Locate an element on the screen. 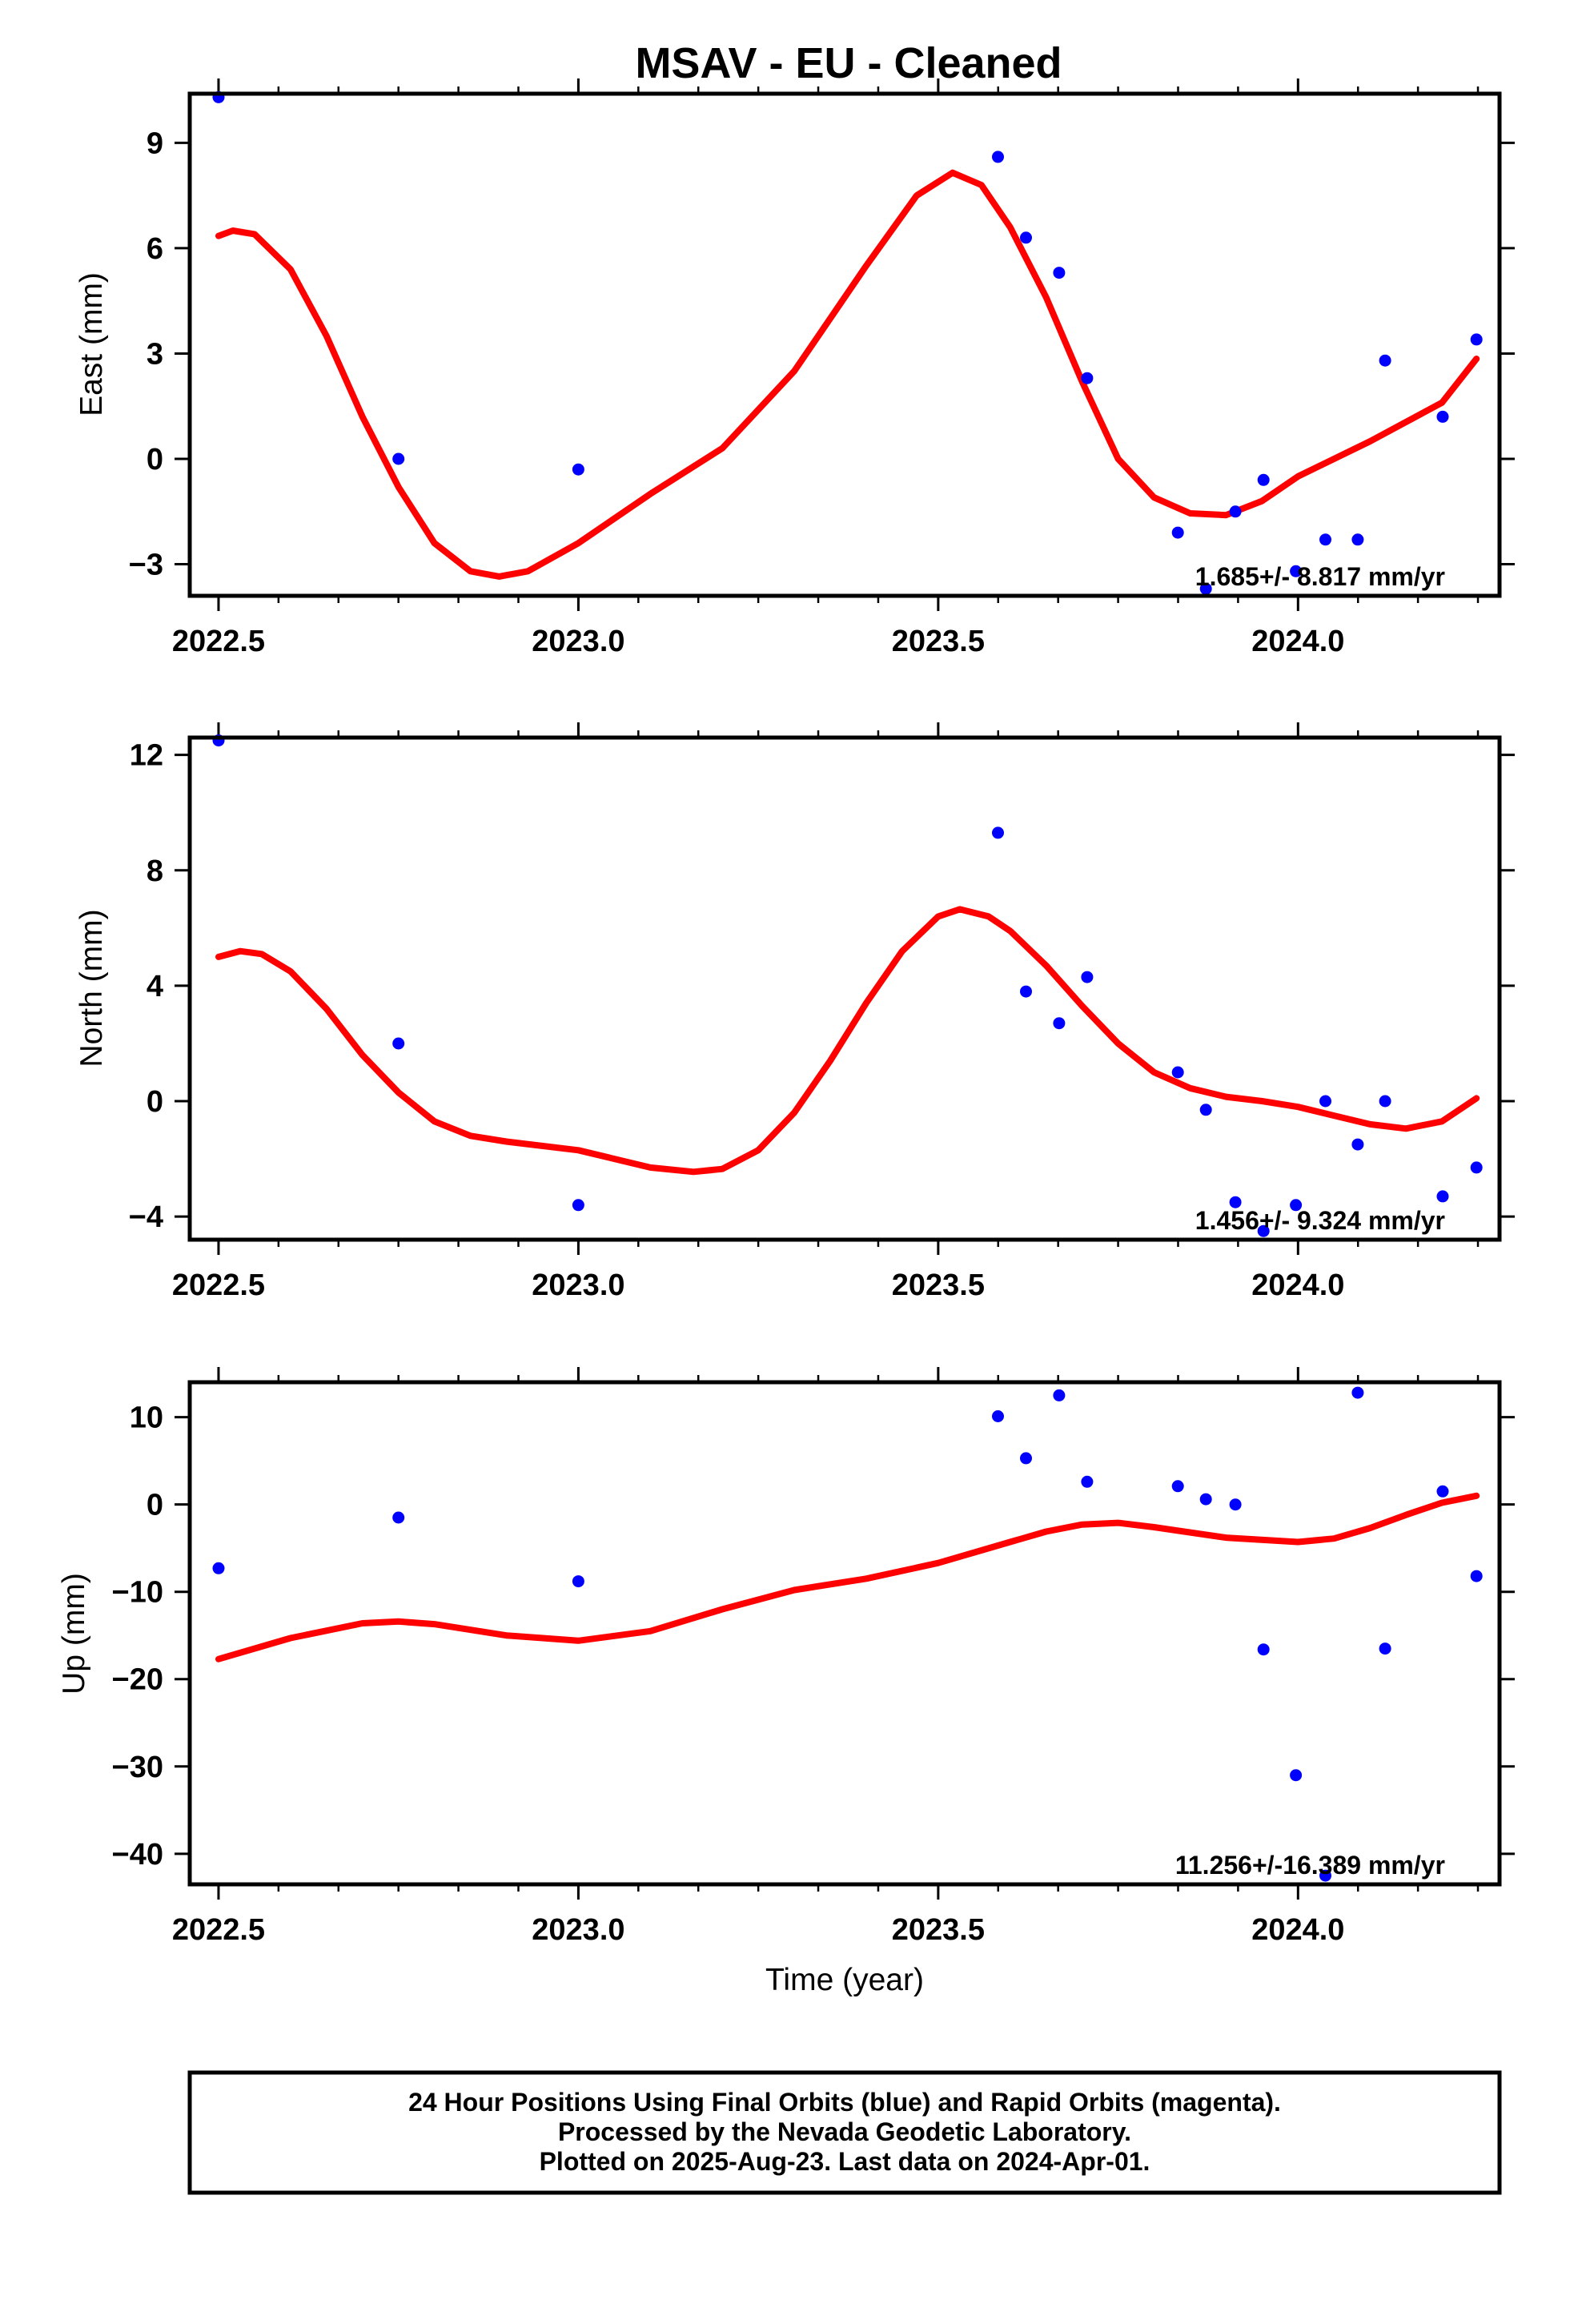  east-y-tick-label: 6 is located at coordinates (155, 249).